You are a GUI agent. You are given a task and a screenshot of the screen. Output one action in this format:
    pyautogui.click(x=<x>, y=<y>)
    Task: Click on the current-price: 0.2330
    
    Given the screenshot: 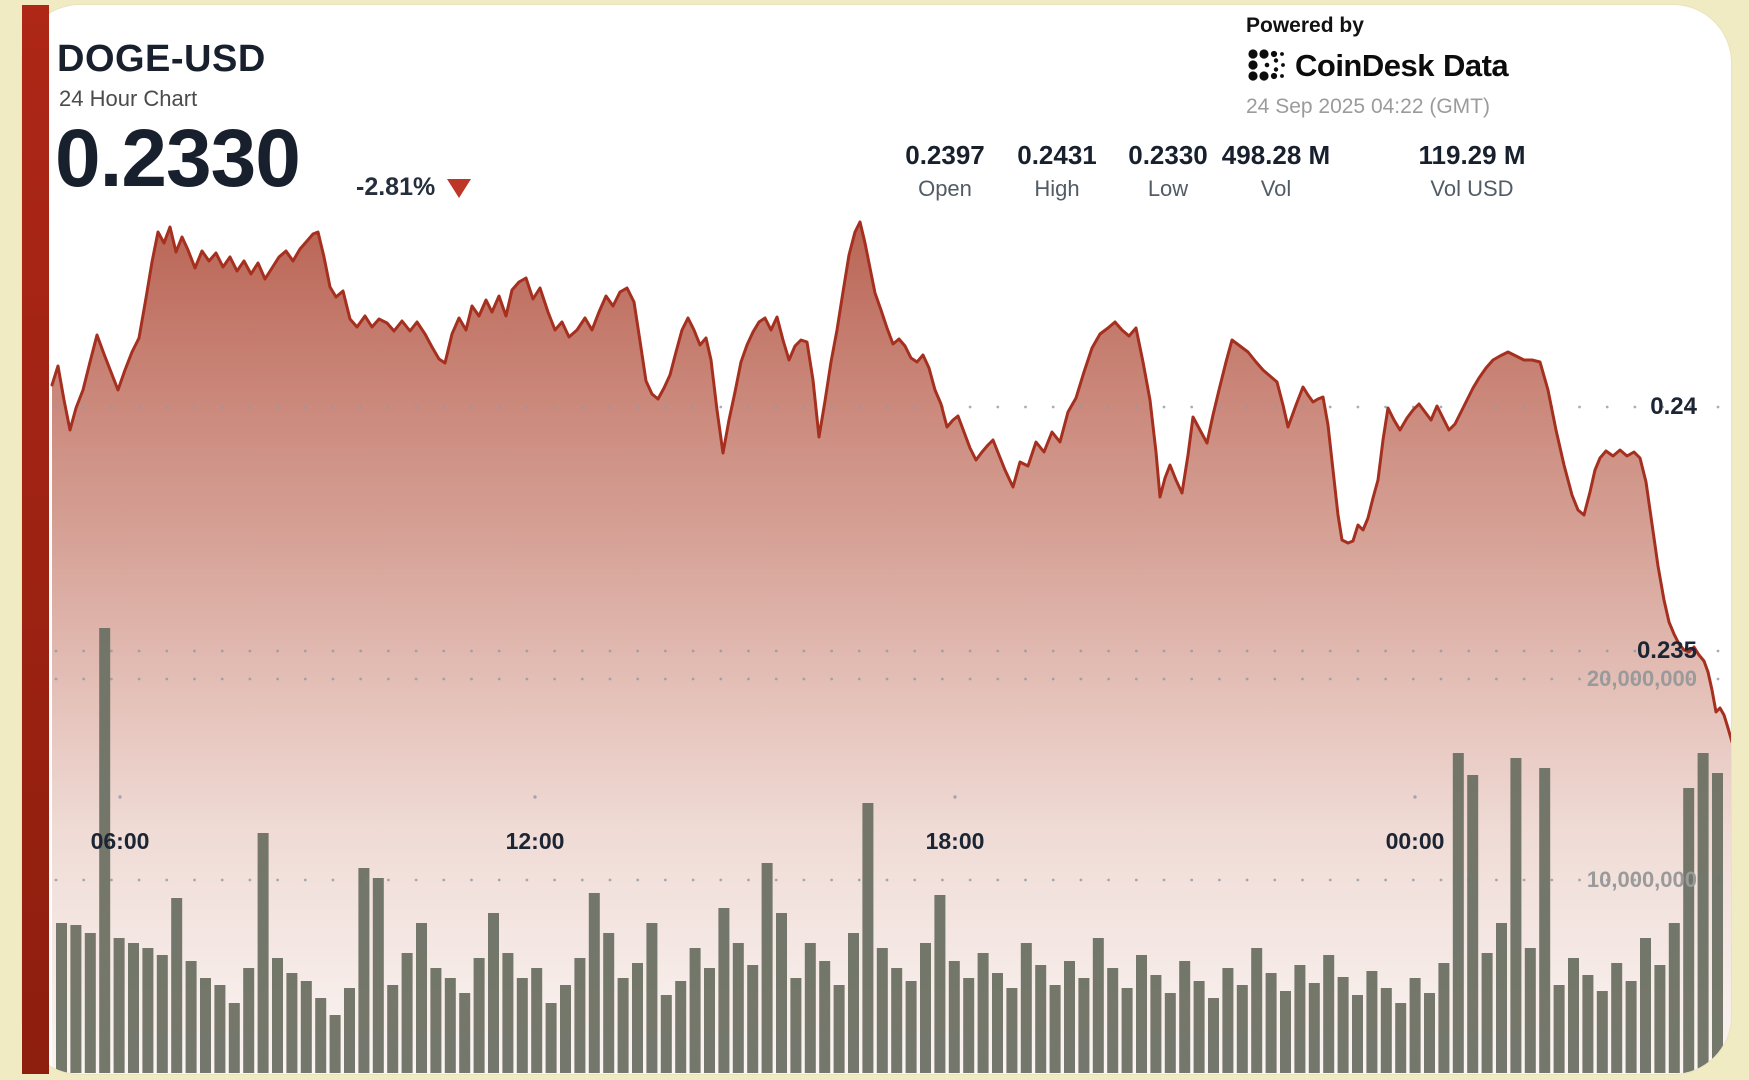 What is the action you would take?
    pyautogui.click(x=178, y=158)
    